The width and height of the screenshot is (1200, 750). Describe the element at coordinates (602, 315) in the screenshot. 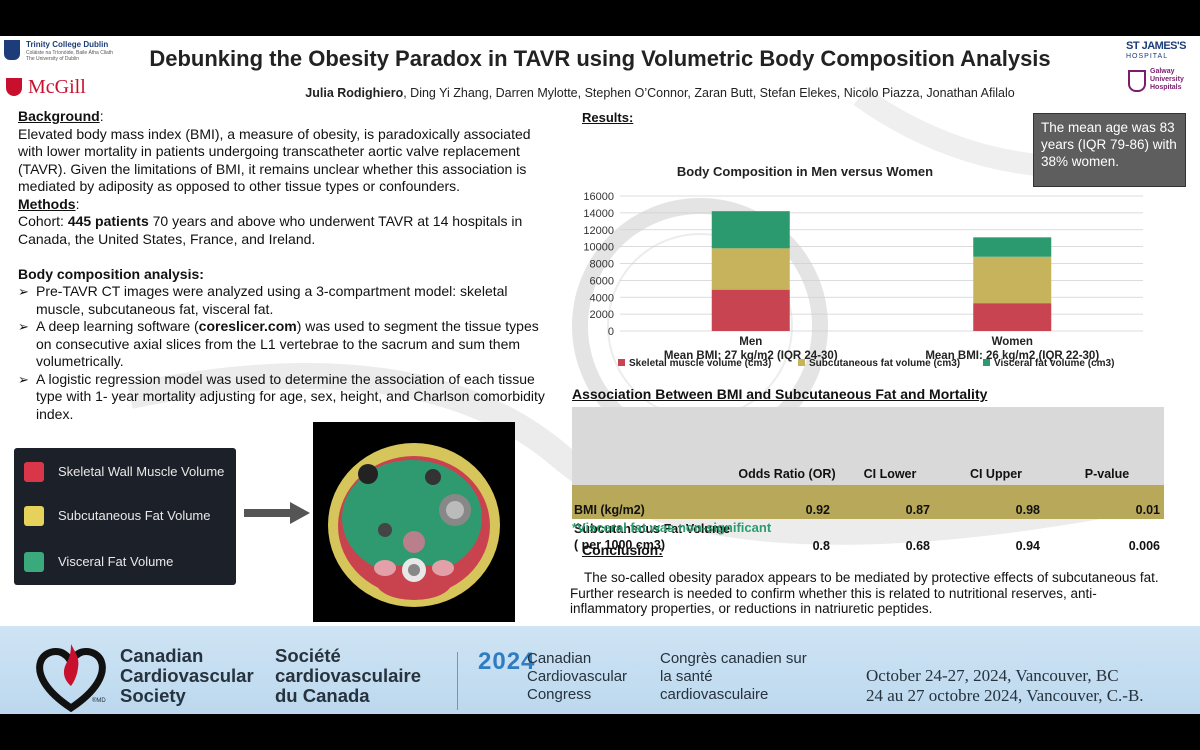

I see `y-tick-label: 2000` at that location.